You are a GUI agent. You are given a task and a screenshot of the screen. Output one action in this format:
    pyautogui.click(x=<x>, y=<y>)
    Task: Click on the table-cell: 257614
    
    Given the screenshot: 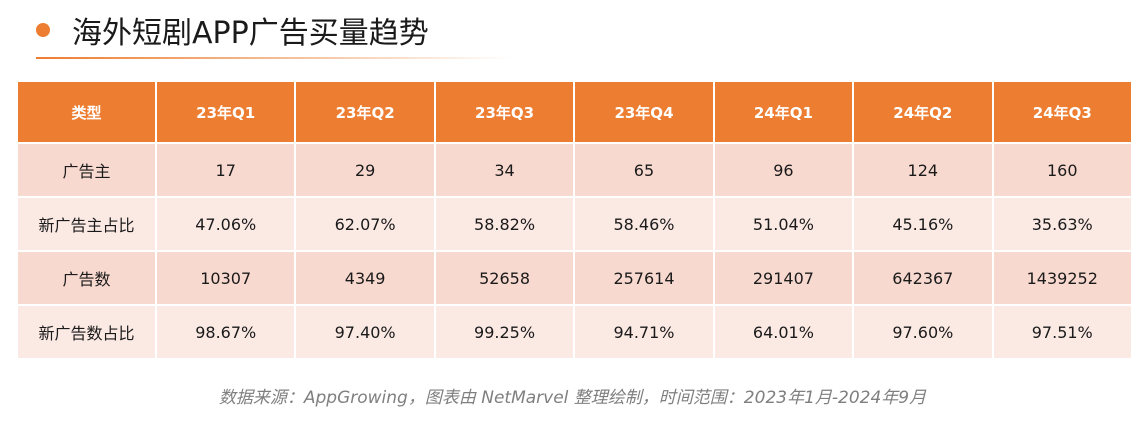 What is the action you would take?
    pyautogui.click(x=644, y=278)
    